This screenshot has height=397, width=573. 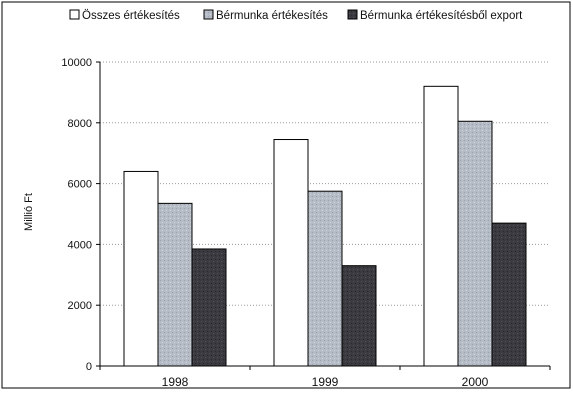 What do you see at coordinates (89, 367) in the screenshot?
I see `y-tick-label: 0` at bounding box center [89, 367].